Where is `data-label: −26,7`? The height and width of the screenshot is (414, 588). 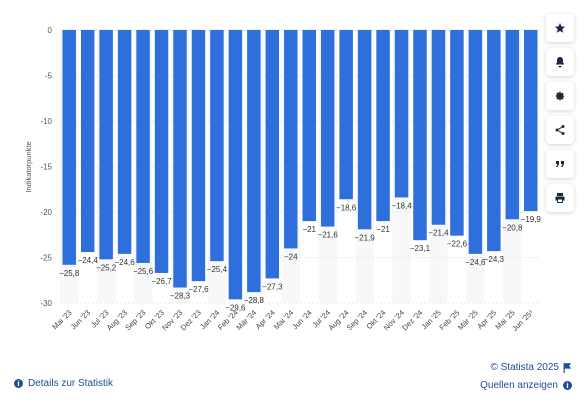 data-label: −26,7 is located at coordinates (161, 281).